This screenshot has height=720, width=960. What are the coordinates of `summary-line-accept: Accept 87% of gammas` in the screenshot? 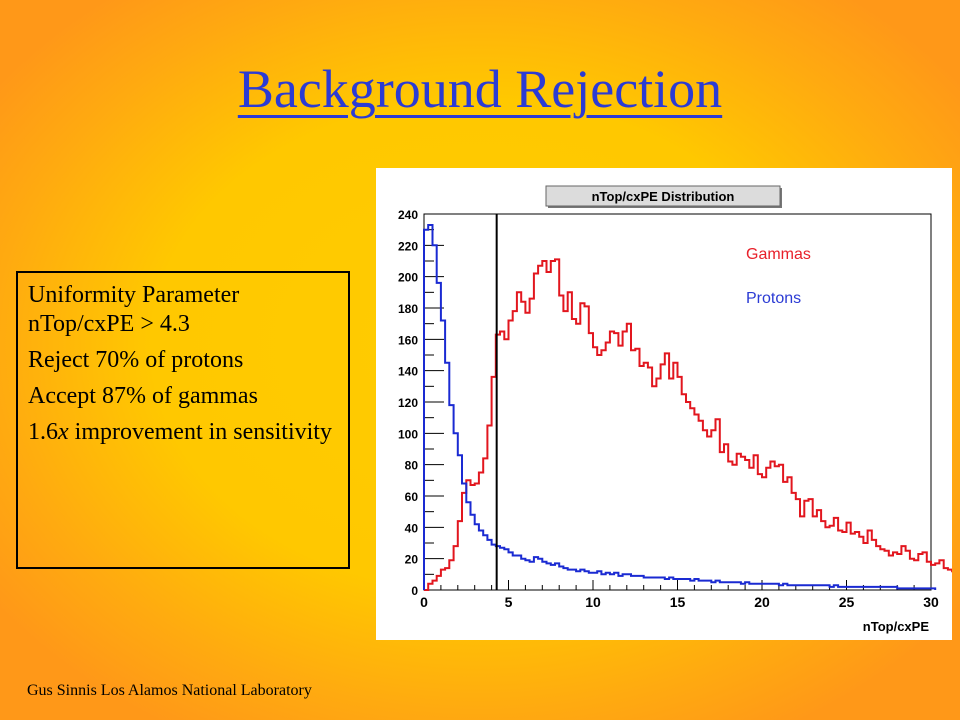 It's located at (143, 396).